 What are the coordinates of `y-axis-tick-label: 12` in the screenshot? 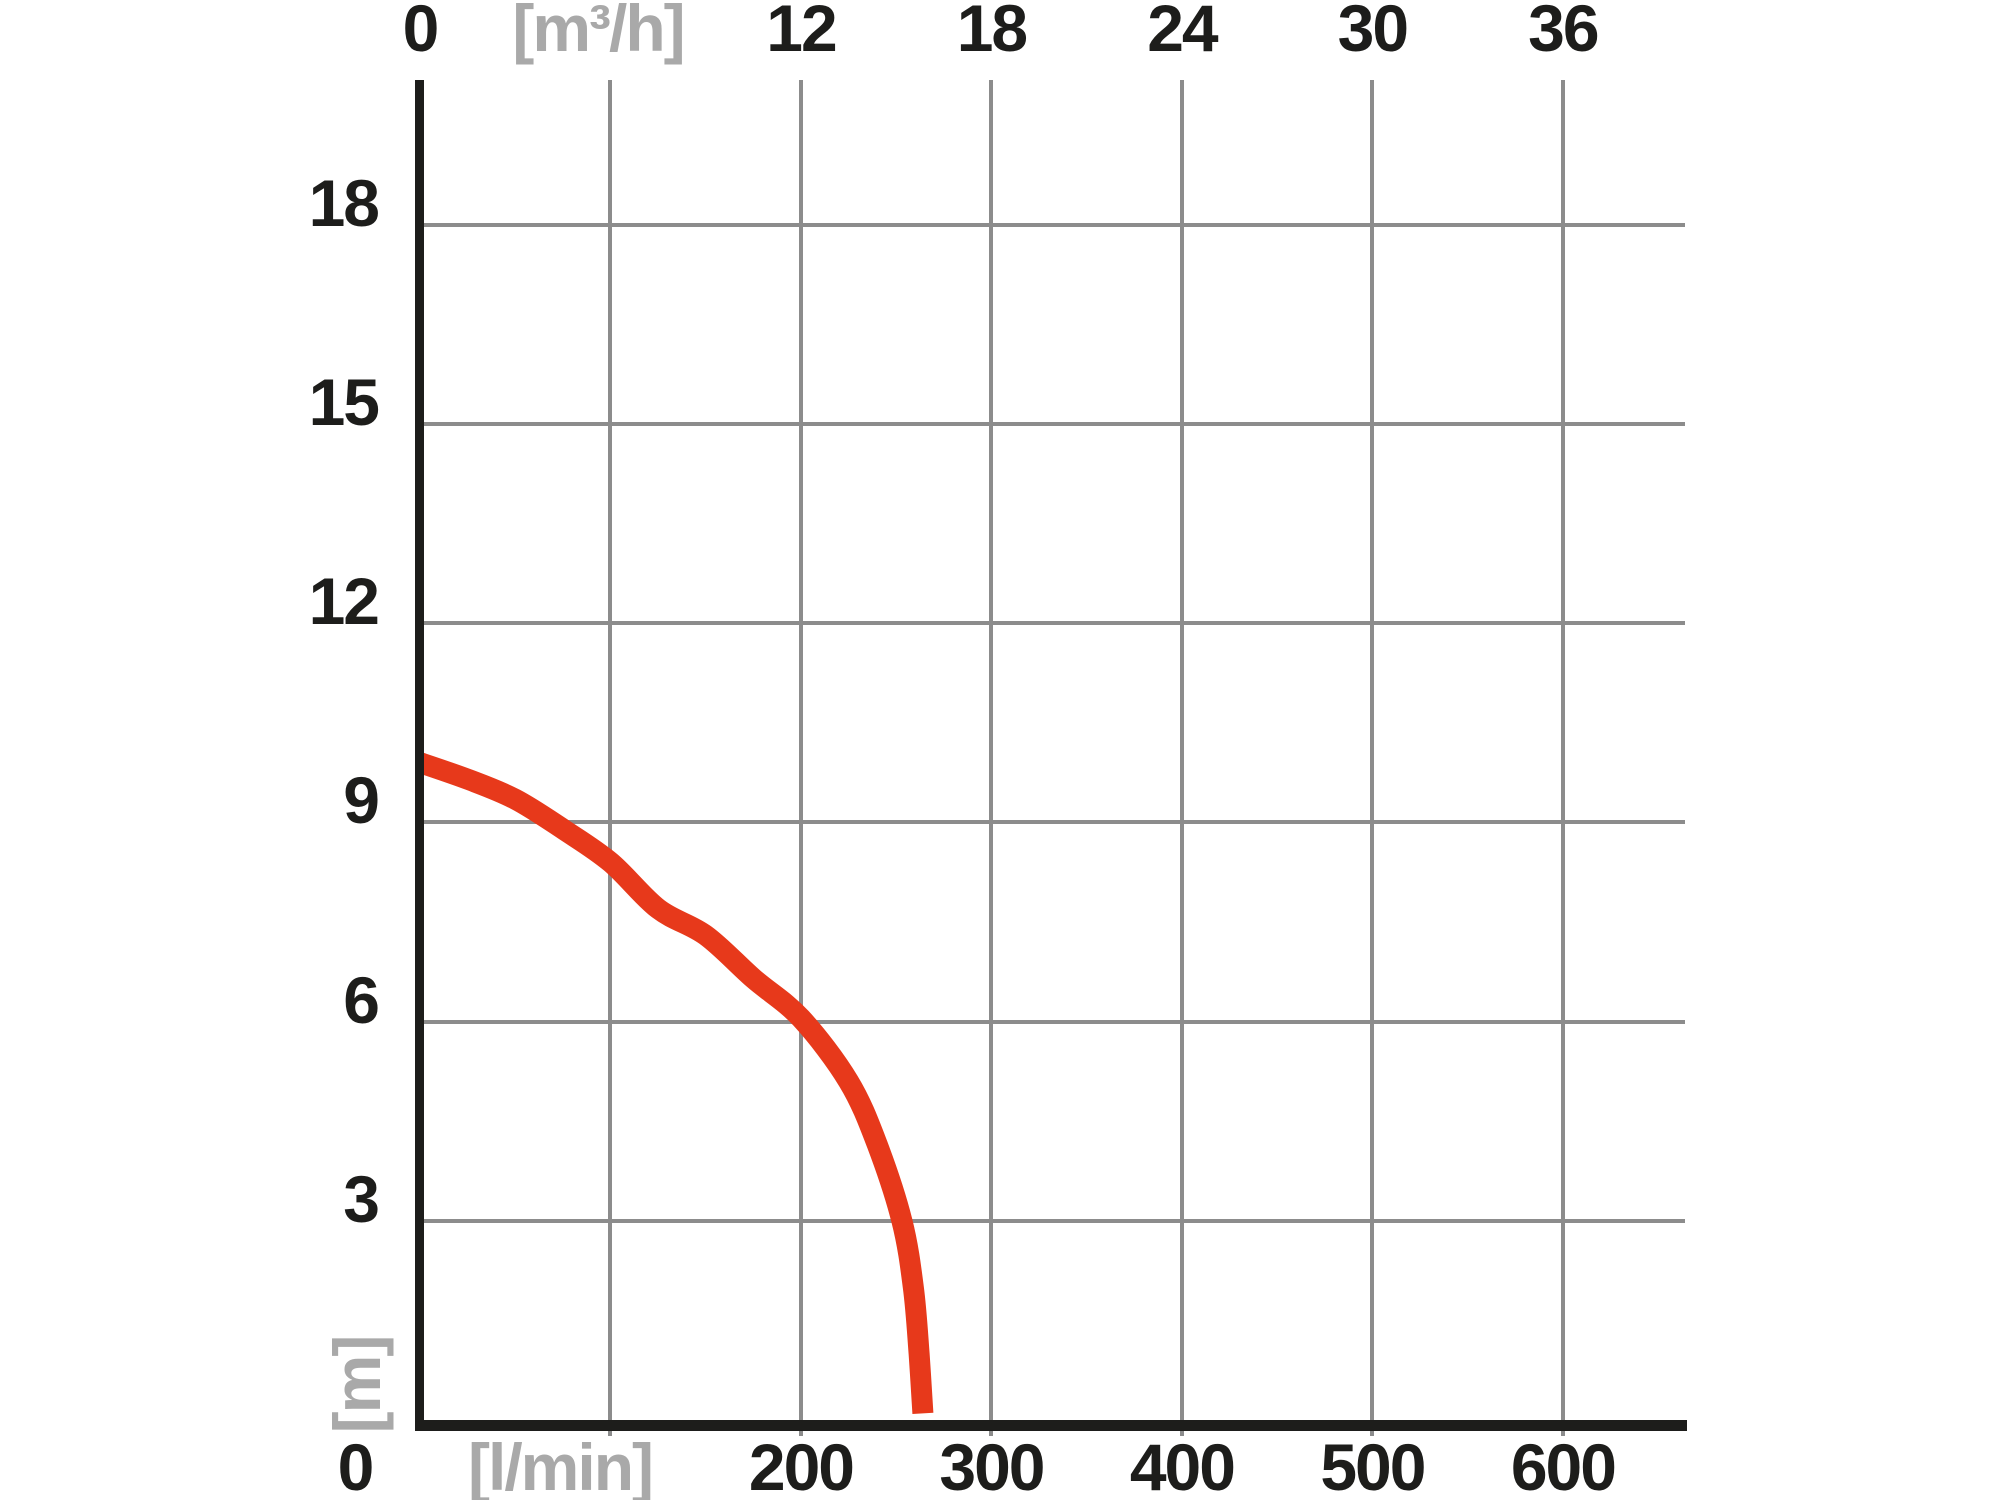 It's located at (344, 601).